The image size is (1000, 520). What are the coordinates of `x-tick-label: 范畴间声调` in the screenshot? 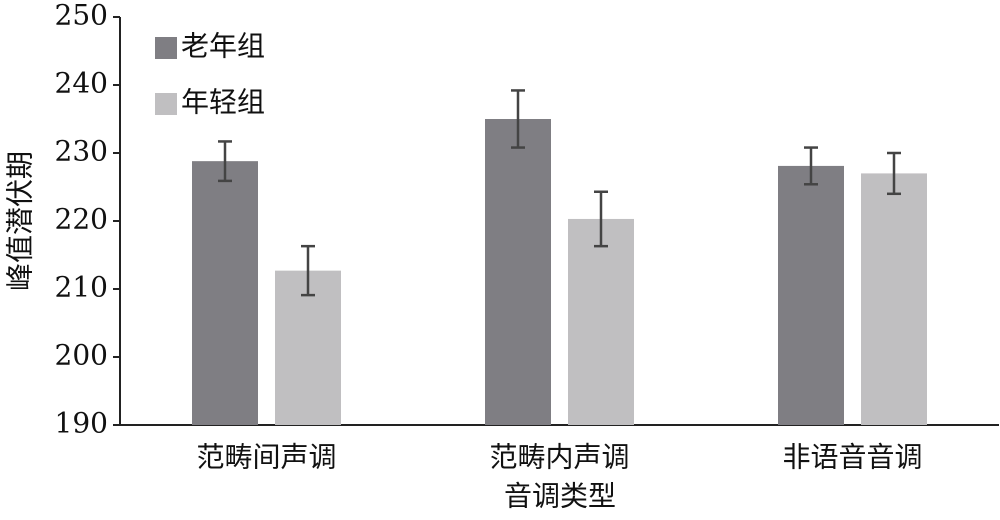 It's located at (266, 457).